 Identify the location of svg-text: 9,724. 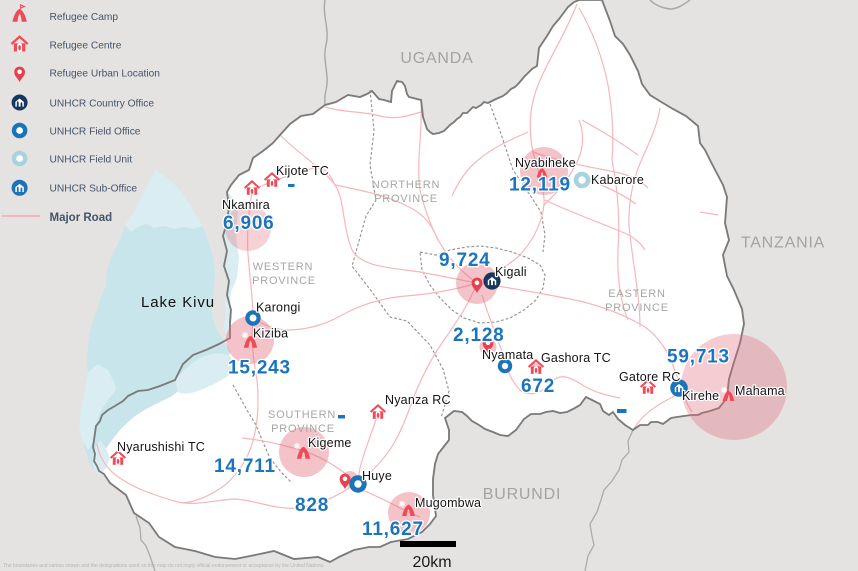
(465, 260).